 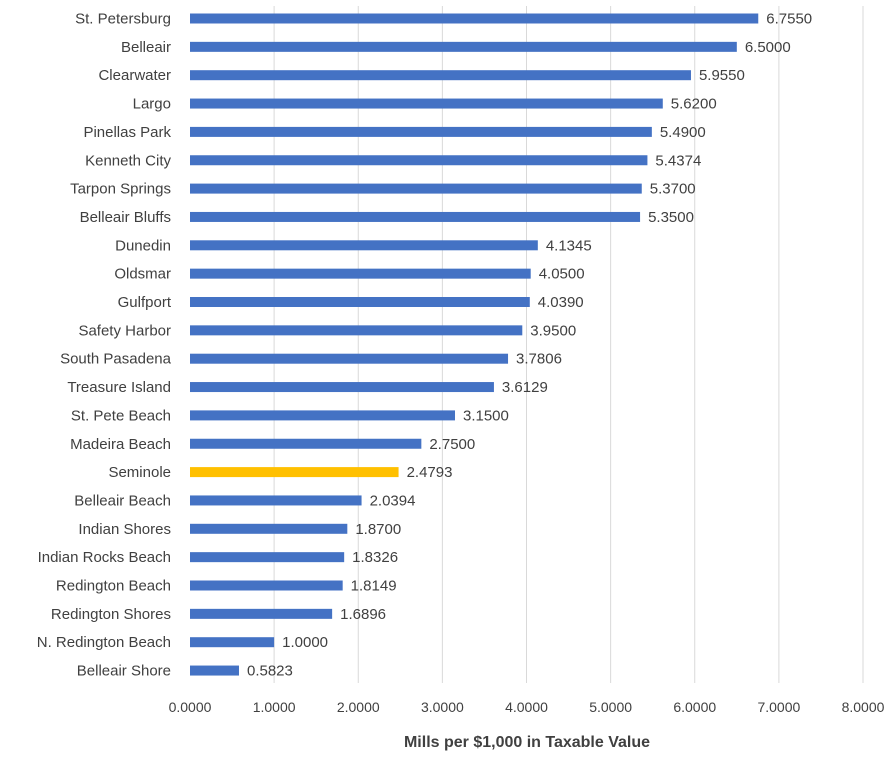 I want to click on data-label: 3.9500, so click(x=553, y=330).